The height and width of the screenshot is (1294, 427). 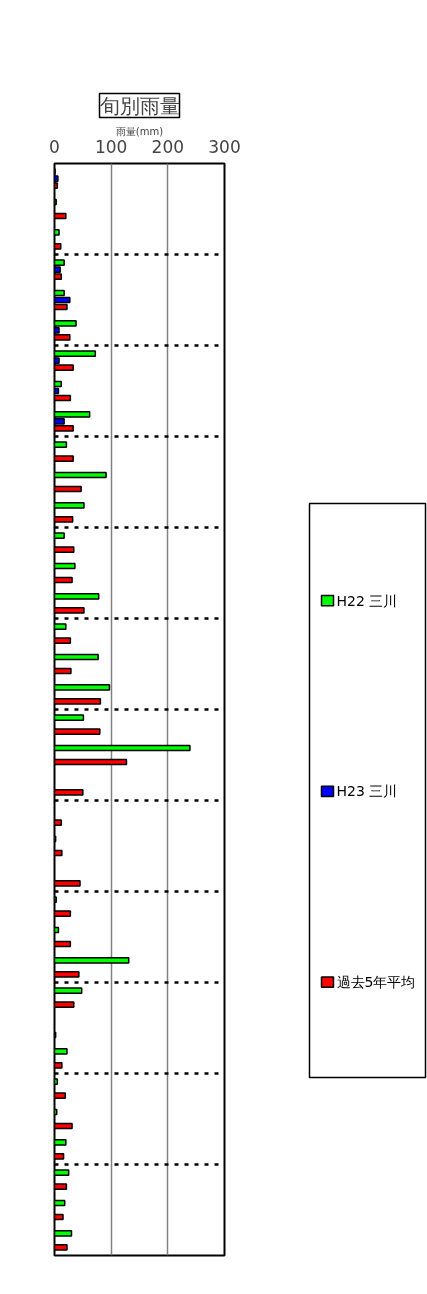 I want to click on x-axis-title: 雨量(mm), so click(x=139, y=131).